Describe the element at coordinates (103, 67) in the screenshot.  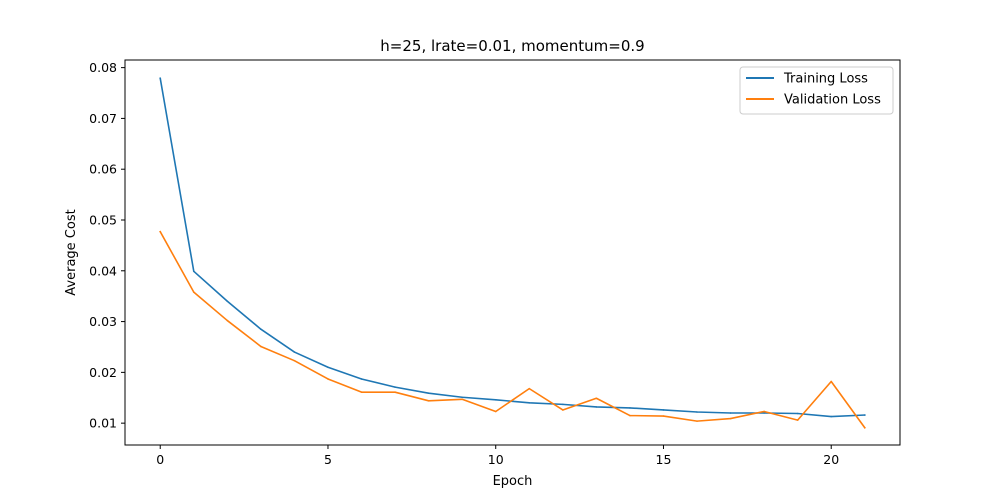
I see `y-tick-label: 0.08` at that location.